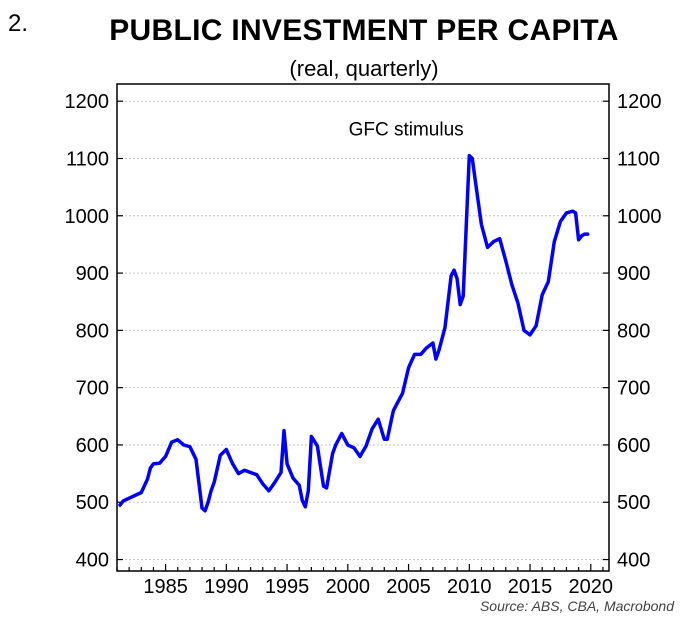 This screenshot has height=625, width=684. I want to click on y-tick-label-left-700: 700, so click(92, 389).